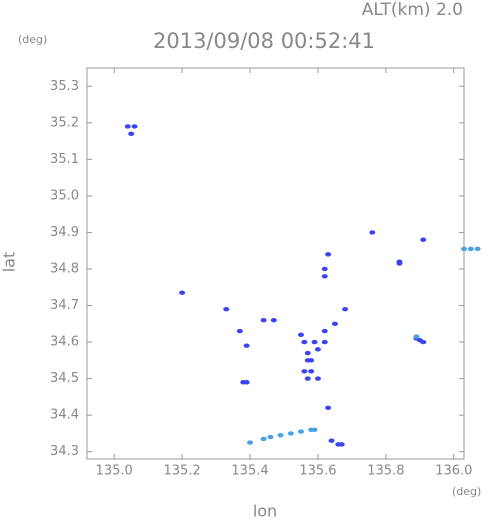 This screenshot has height=525, width=491. I want to click on x-tick-label: 135.8, so click(385, 471).